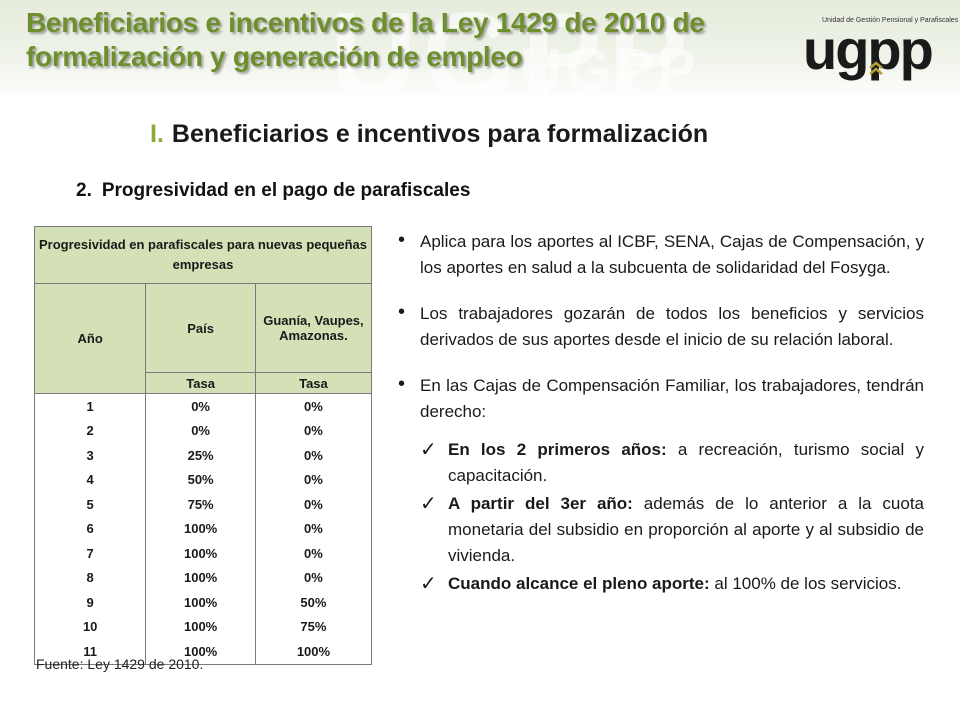  What do you see at coordinates (90, 406) in the screenshot?
I see `cell-ano: 1` at bounding box center [90, 406].